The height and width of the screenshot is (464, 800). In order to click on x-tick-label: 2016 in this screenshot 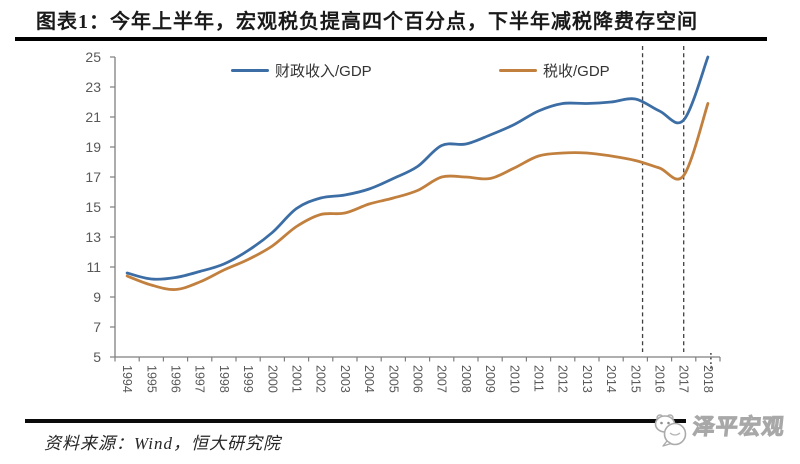, I will do `click(660, 379)`.